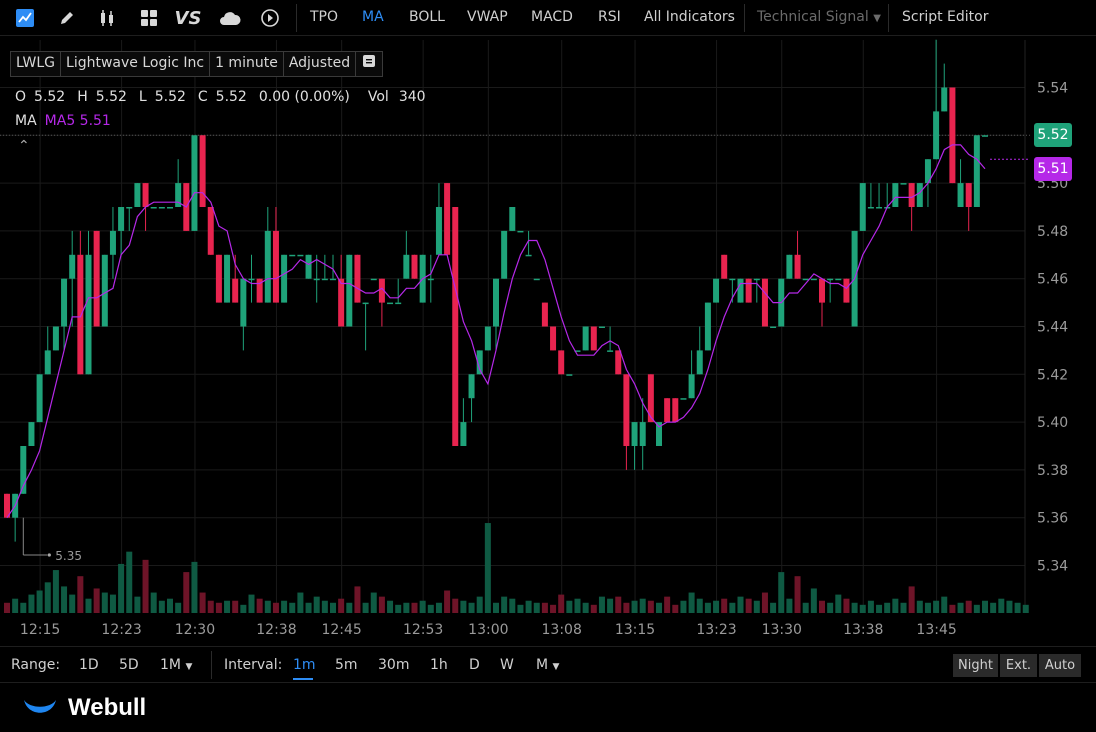 This screenshot has height=732, width=1096. I want to click on range-1m-dropdown: 1M ▼, so click(176, 665).